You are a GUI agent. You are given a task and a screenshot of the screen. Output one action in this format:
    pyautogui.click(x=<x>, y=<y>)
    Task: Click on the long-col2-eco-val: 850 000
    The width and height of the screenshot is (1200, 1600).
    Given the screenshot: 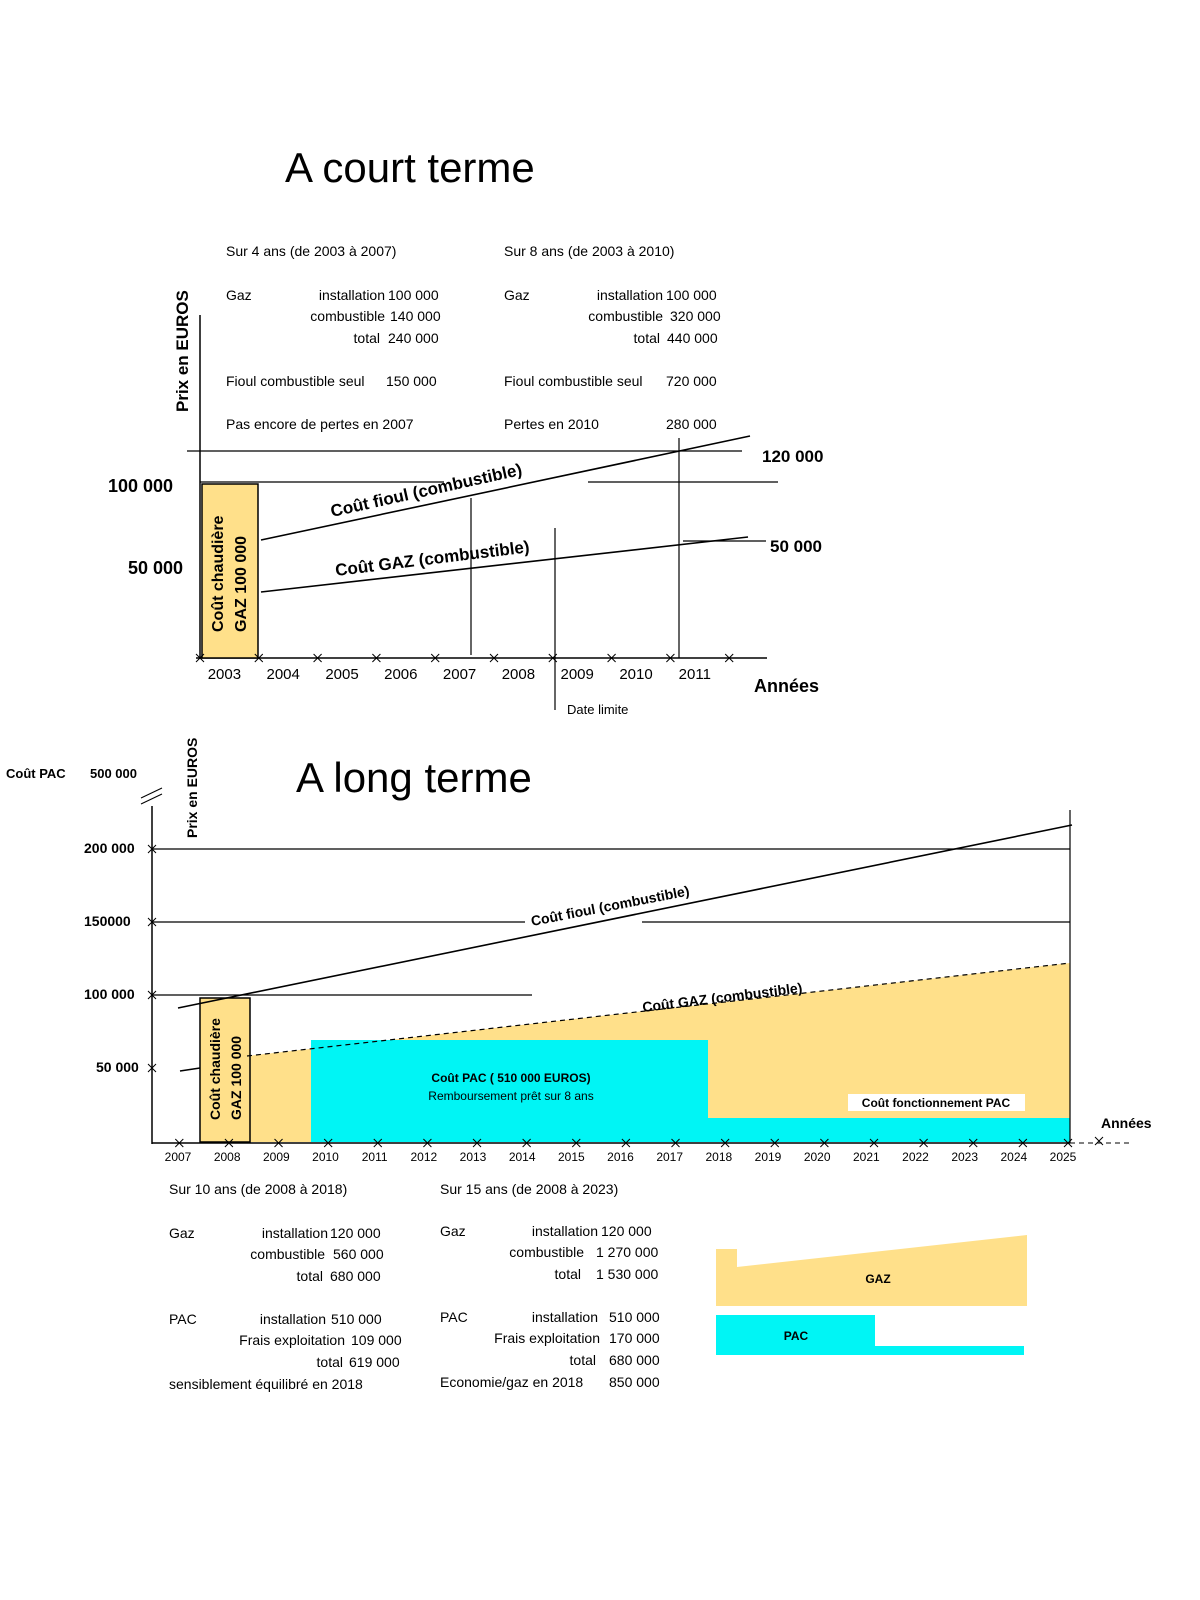 What is the action you would take?
    pyautogui.click(x=634, y=1382)
    